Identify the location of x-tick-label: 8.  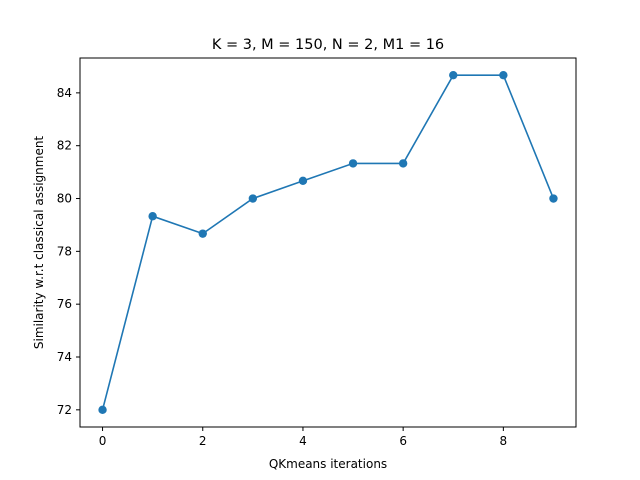
(504, 441).